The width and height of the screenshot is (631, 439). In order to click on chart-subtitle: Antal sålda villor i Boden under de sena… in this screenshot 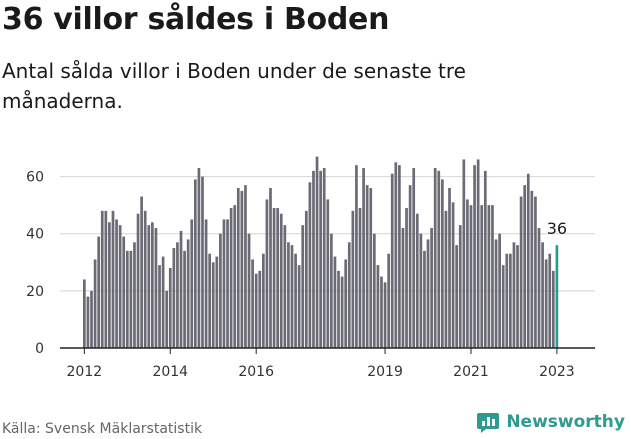, I will do `click(234, 86)`.